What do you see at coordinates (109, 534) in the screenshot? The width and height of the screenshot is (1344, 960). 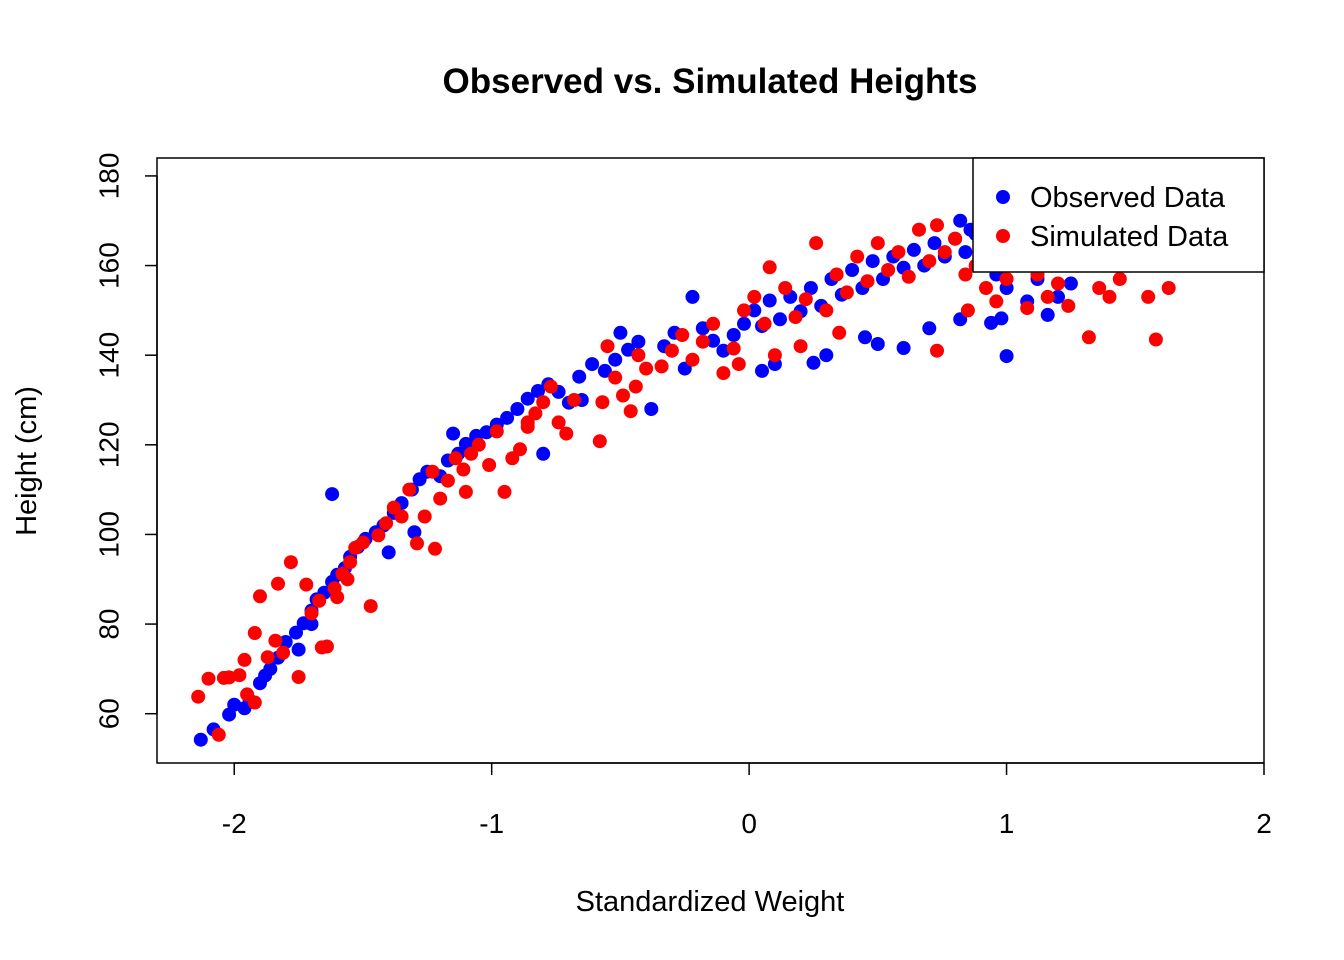 I see `y-tick-label: 100` at bounding box center [109, 534].